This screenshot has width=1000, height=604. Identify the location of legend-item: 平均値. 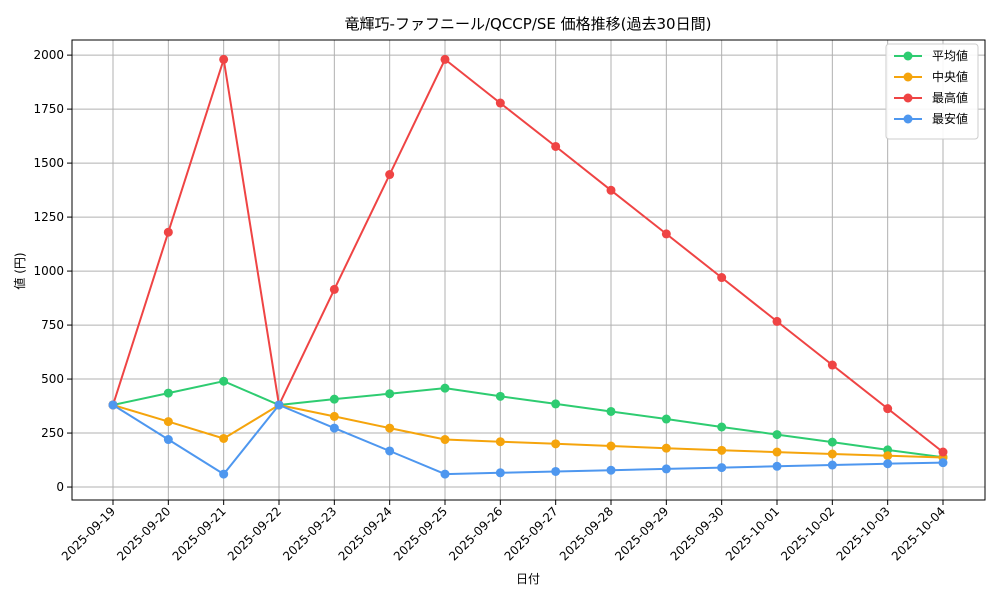
(931, 55).